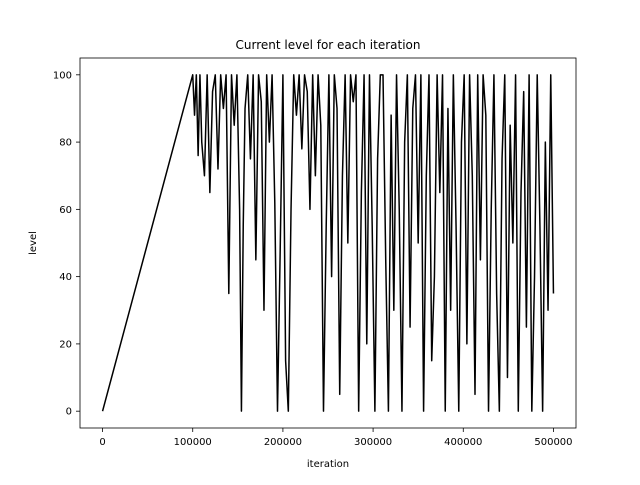  Describe the element at coordinates (65, 210) in the screenshot. I see `y-tick-label: 60` at that location.